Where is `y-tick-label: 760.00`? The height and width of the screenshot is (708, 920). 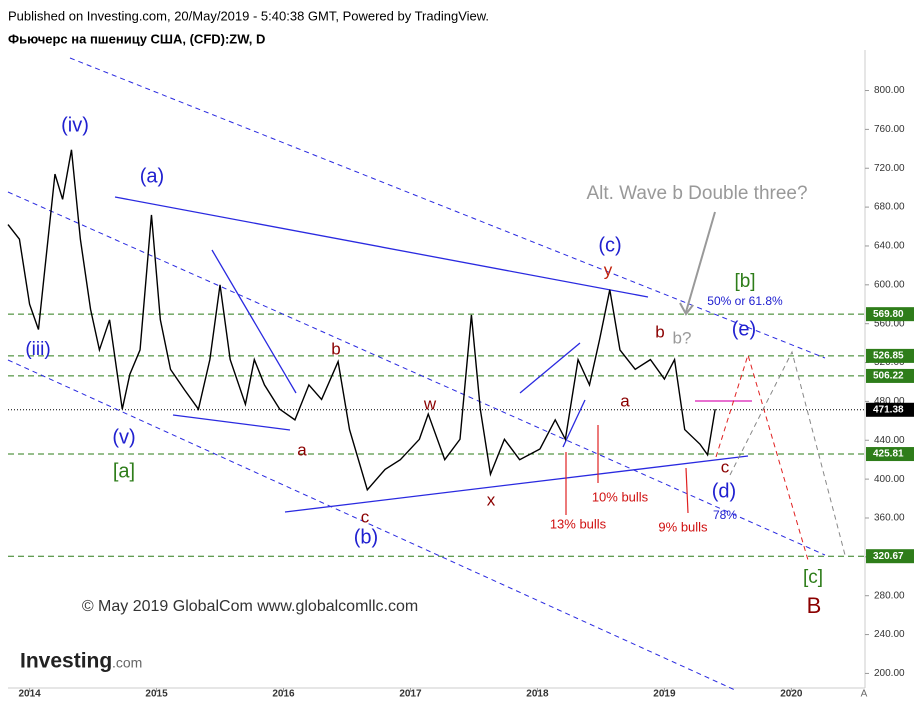 y-tick-label: 760.00 is located at coordinates (889, 129).